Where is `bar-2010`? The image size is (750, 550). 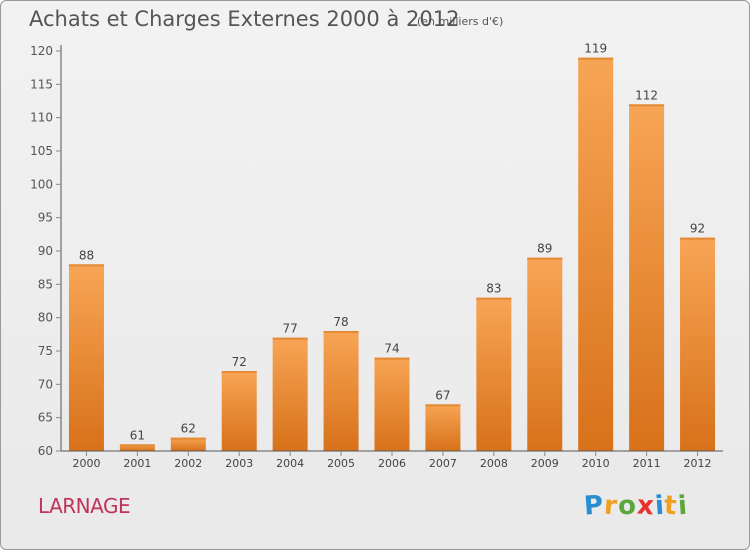
bar-2010 is located at coordinates (596, 254).